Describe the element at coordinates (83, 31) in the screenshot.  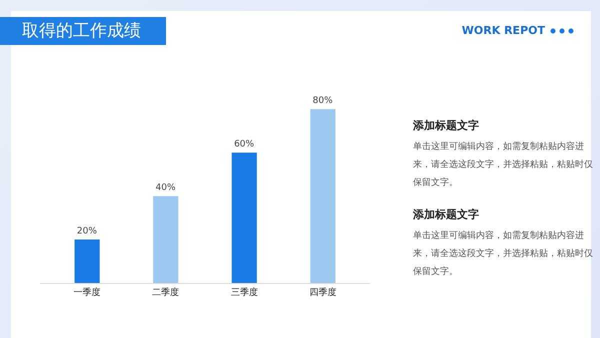
I see `chart-title: 取得的工作成绩` at that location.